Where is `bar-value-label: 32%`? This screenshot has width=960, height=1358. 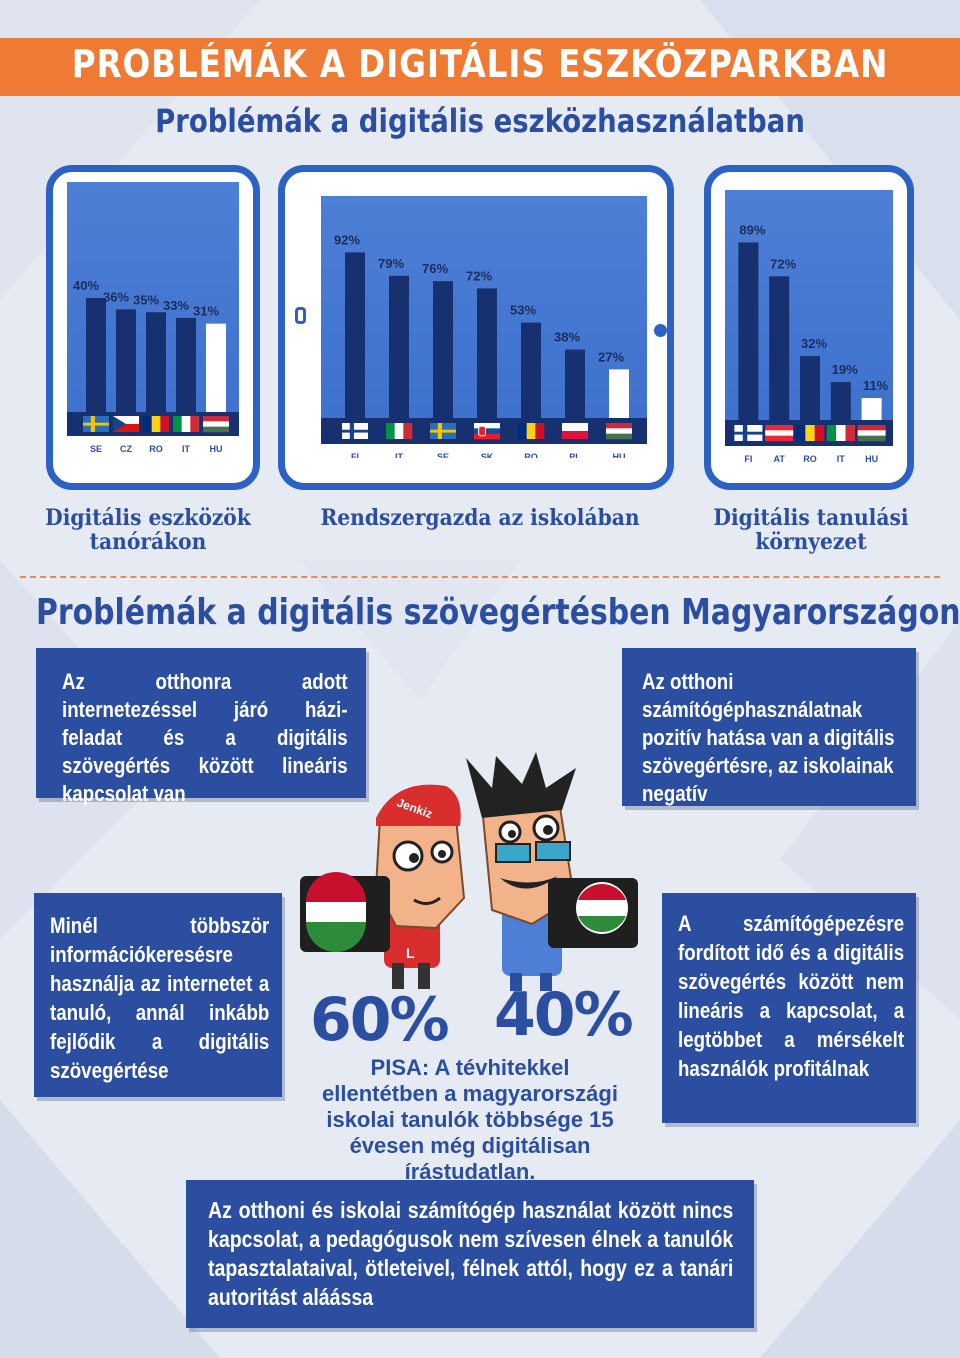
bar-value-label: 32% is located at coordinates (814, 343).